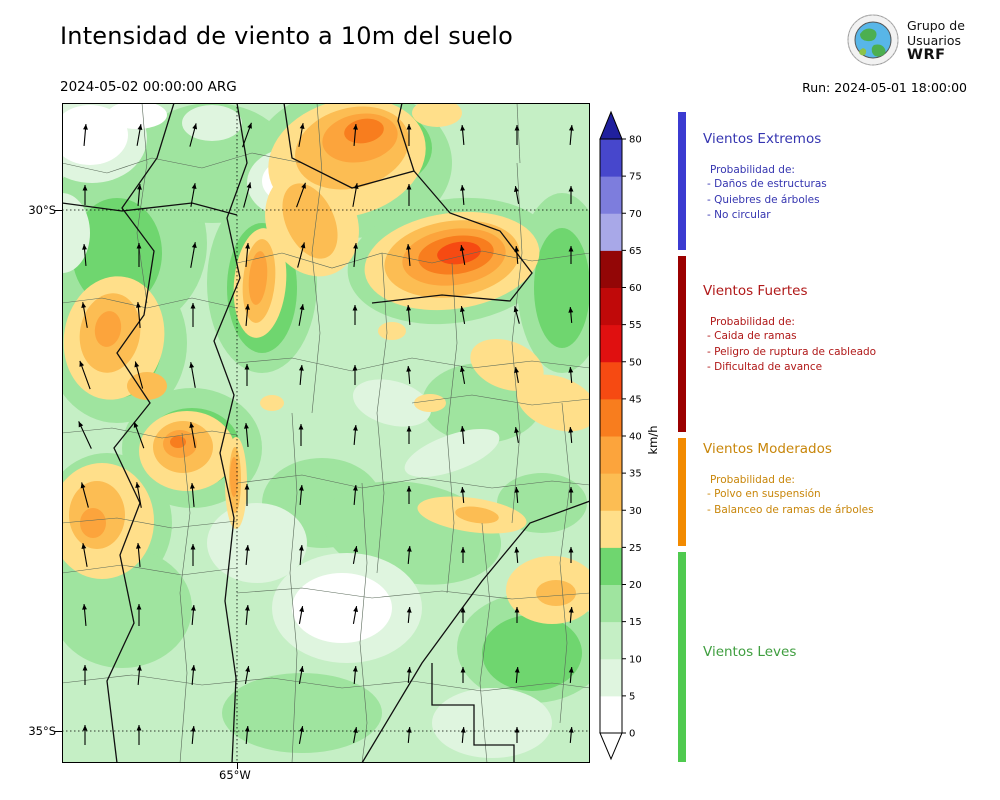 This screenshot has width=1000, height=800. Describe the element at coordinates (767, 449) in the screenshot. I see `legend-title-moderados: Vientos Moderados` at that location.